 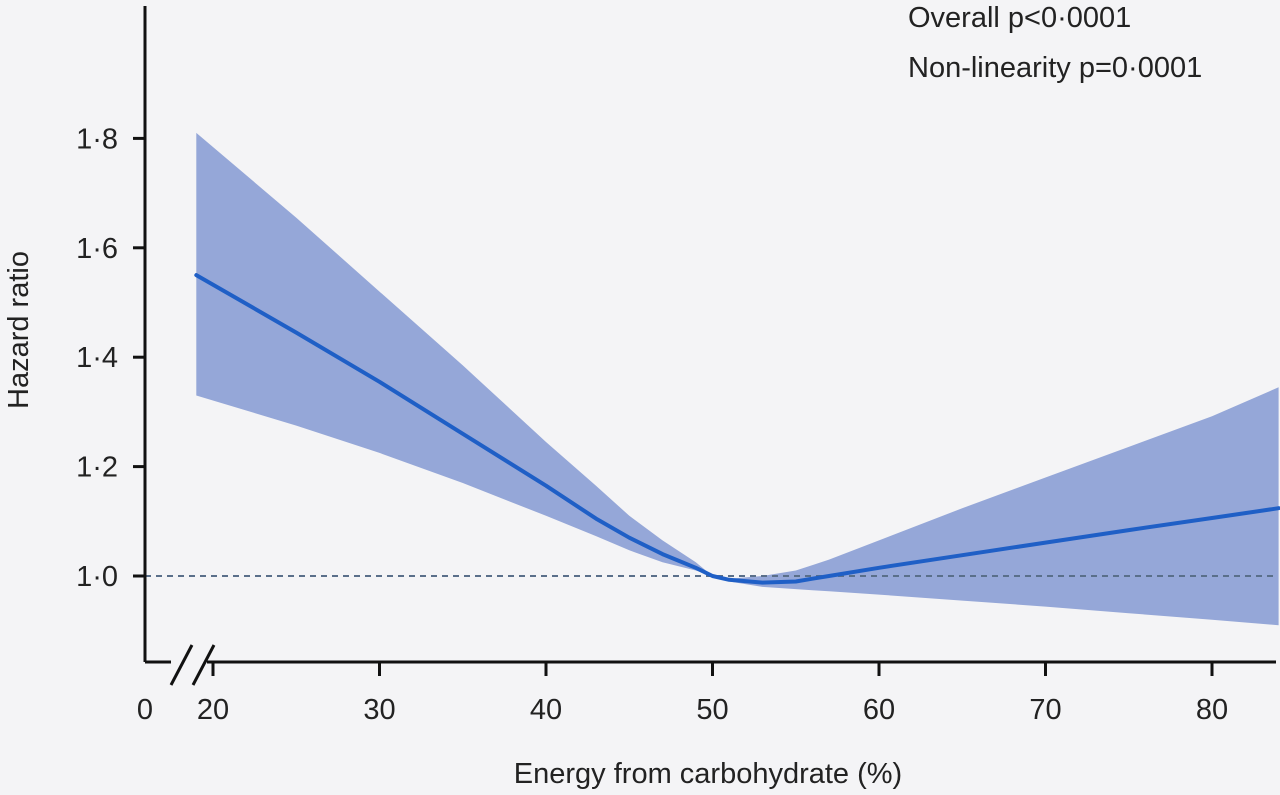 What do you see at coordinates (708, 774) in the screenshot?
I see `x-axis-title: Energy from carbohydrate (%)` at bounding box center [708, 774].